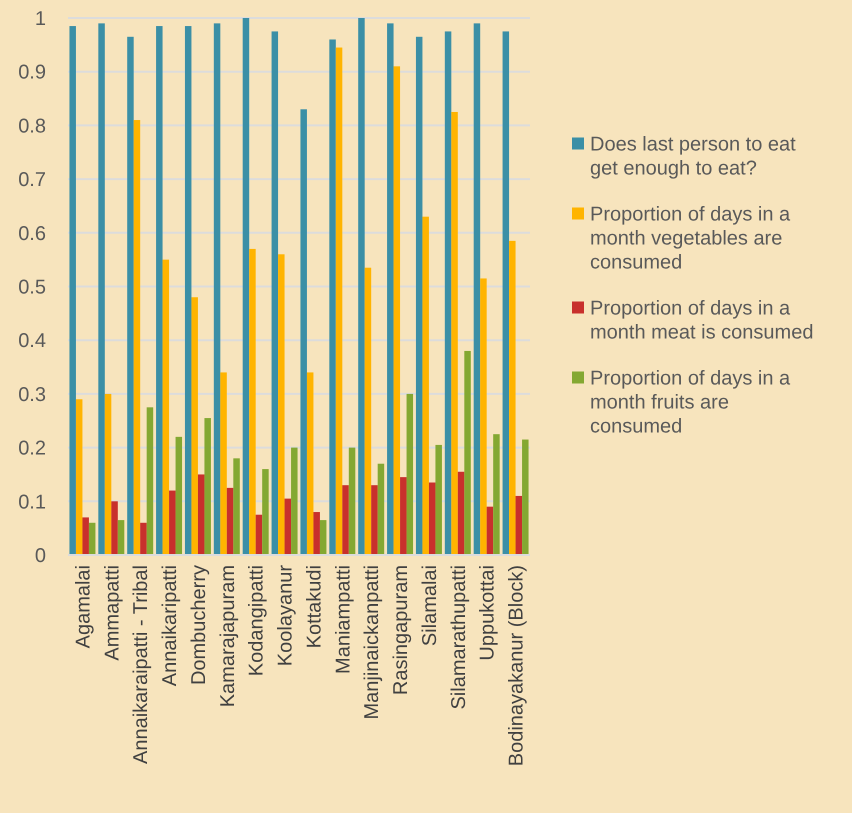 The height and width of the screenshot is (813, 852). I want to click on x-tick-label: Ammapatti, so click(112, 613).